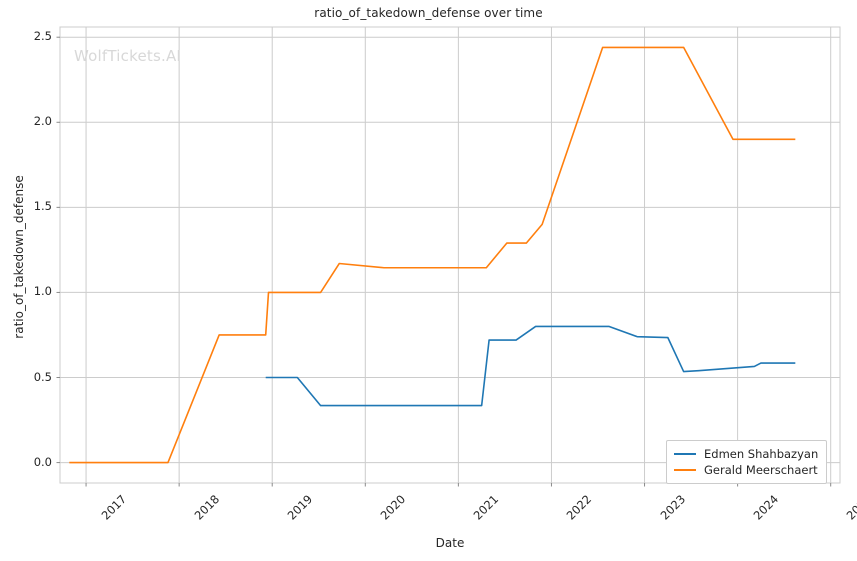 The width and height of the screenshot is (857, 561). Describe the element at coordinates (42, 36) in the screenshot. I see `y-axis-tick-label: 2.5` at that location.